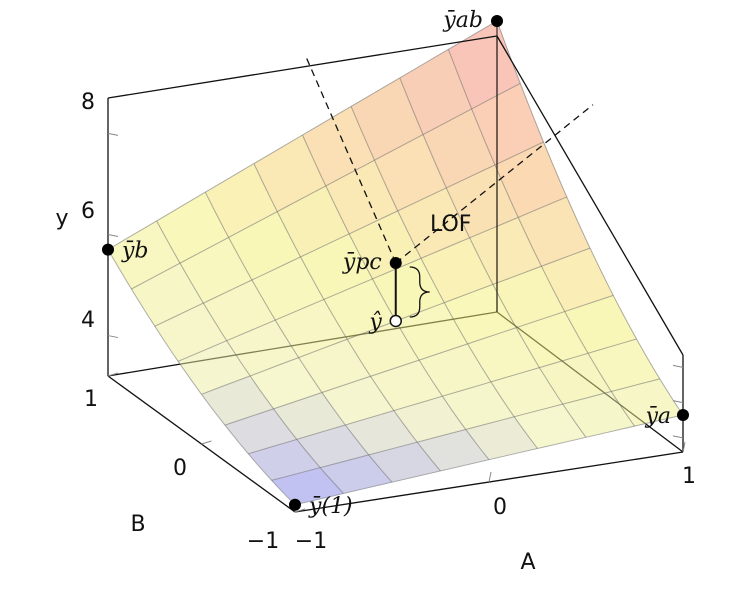 This screenshot has width=751, height=615. Describe the element at coordinates (419, 292) in the screenshot. I see `lof-brace` at that location.